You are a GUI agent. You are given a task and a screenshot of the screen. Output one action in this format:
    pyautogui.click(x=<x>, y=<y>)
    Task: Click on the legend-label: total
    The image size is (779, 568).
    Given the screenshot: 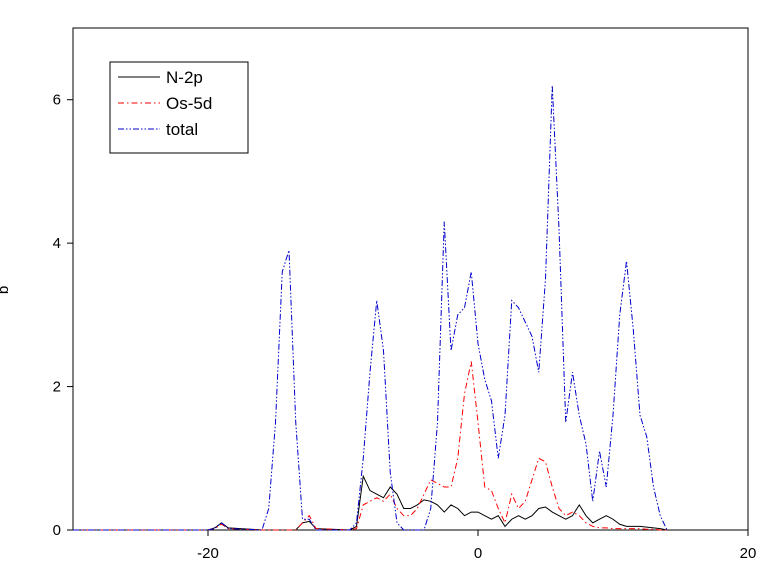 What is the action you would take?
    pyautogui.click(x=182, y=129)
    